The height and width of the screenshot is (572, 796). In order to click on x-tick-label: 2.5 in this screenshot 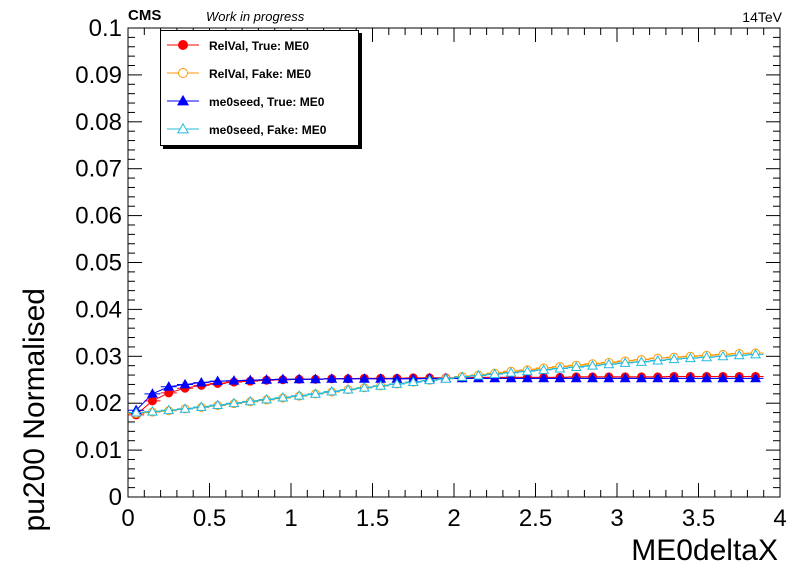, I will do `click(535, 518)`.